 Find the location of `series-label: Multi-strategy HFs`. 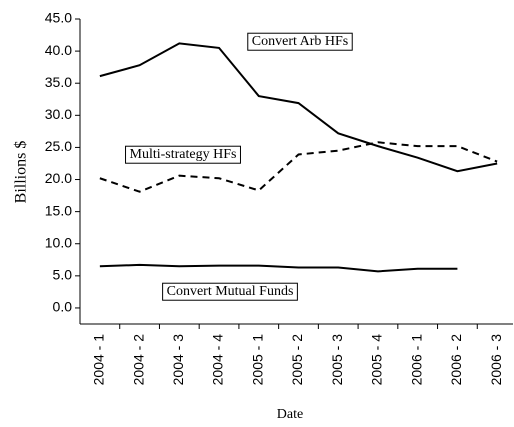

series-label: Multi-strategy HFs is located at coordinates (183, 154).